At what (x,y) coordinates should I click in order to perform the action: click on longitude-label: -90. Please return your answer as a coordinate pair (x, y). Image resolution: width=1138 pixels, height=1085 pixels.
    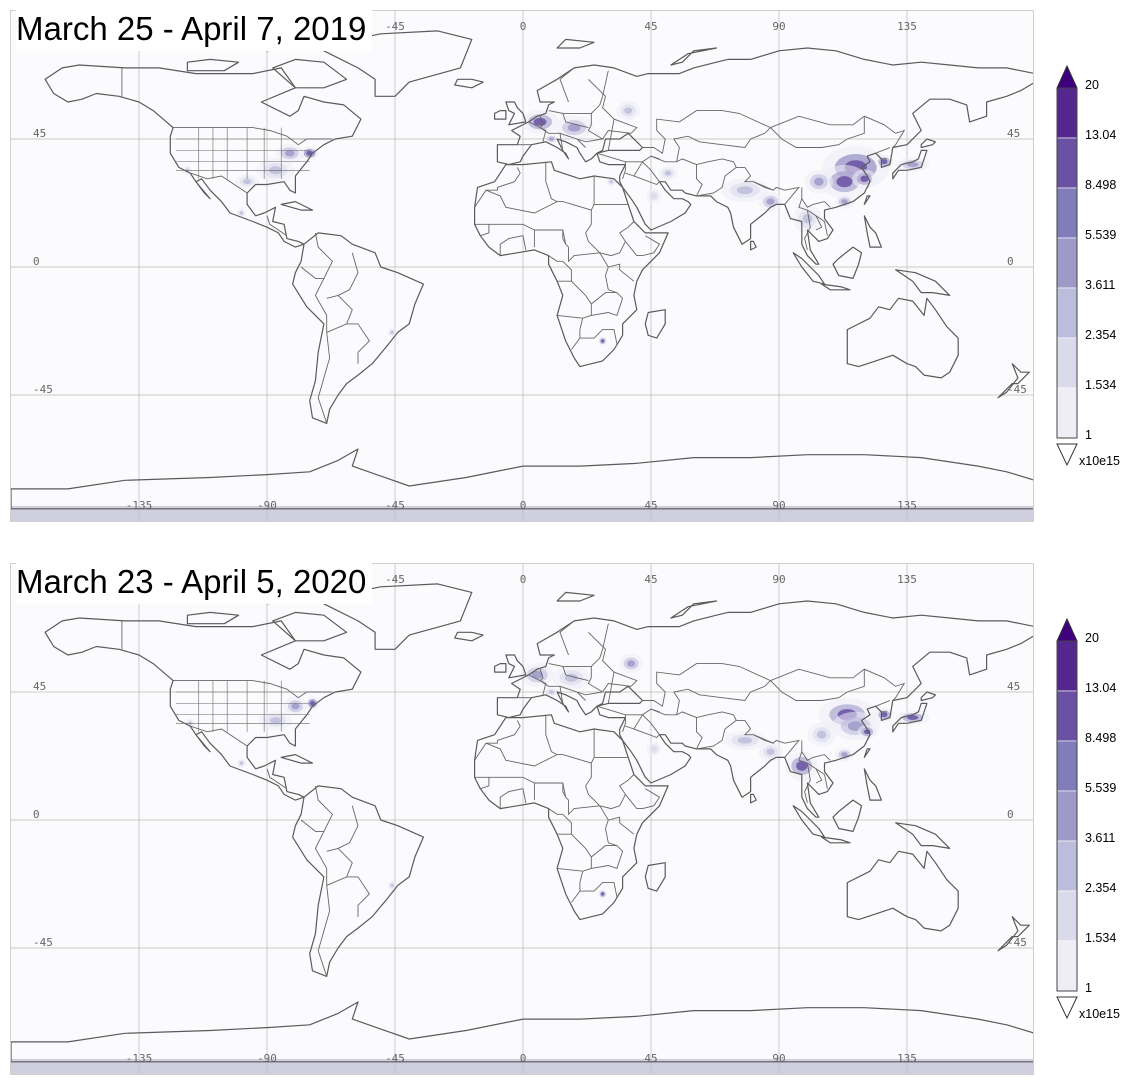
    Looking at the image, I should click on (267, 1058).